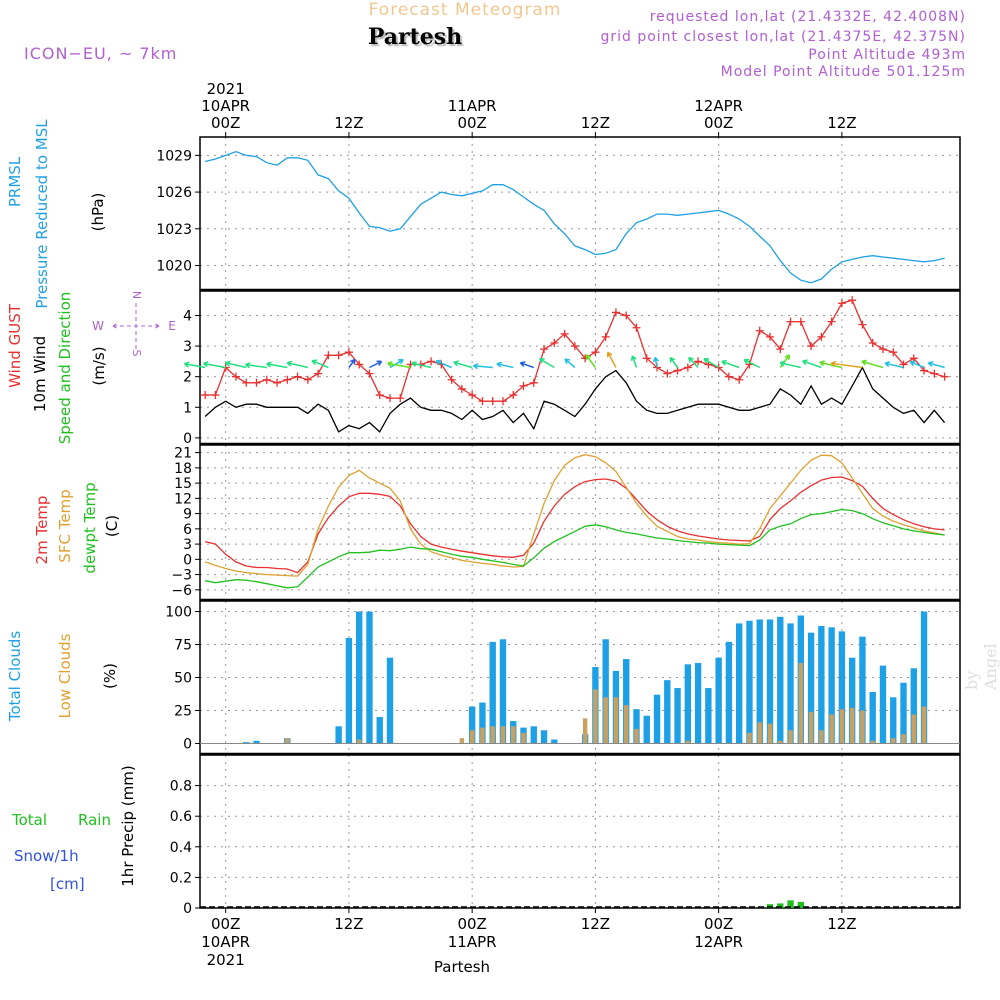 This screenshot has width=1000, height=1000. Describe the element at coordinates (181, 787) in the screenshot. I see `y-tick-label: 0.8` at that location.